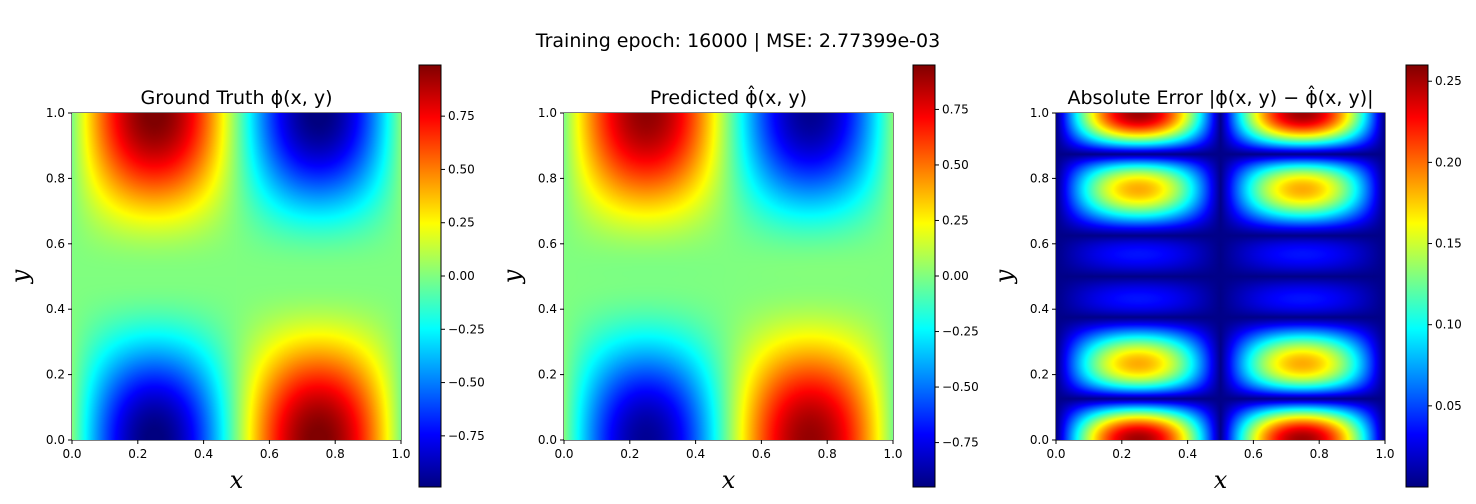 This screenshot has height=504, width=1476. I want to click on figure-suptitle: Training epoch: 16000 | MSE: 2.77399e-03, so click(738, 41).